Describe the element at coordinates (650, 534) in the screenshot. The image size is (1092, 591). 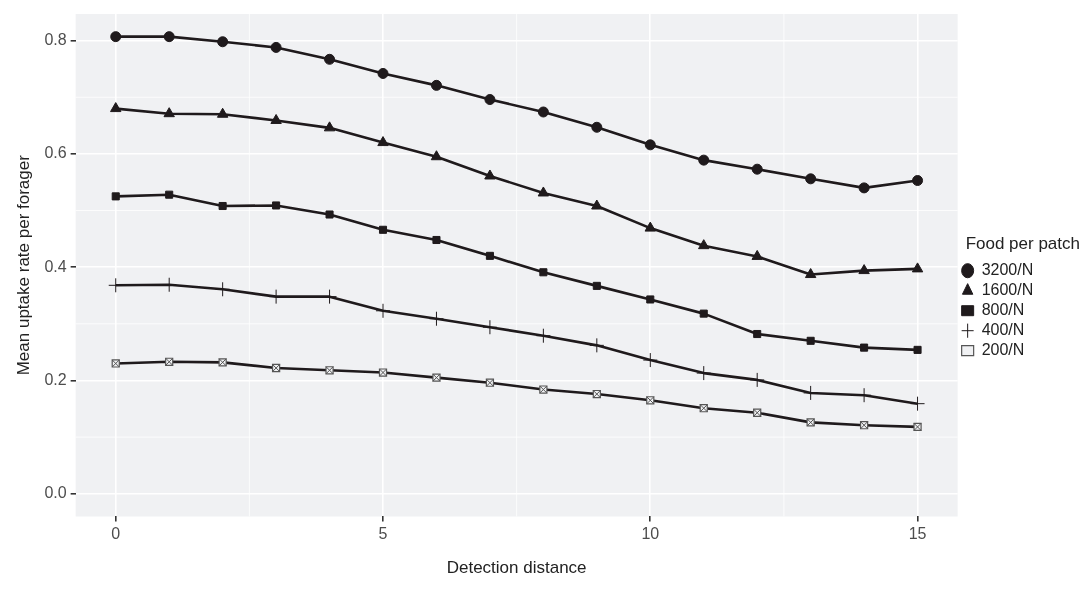
I see `x-tick-label: 10` at that location.